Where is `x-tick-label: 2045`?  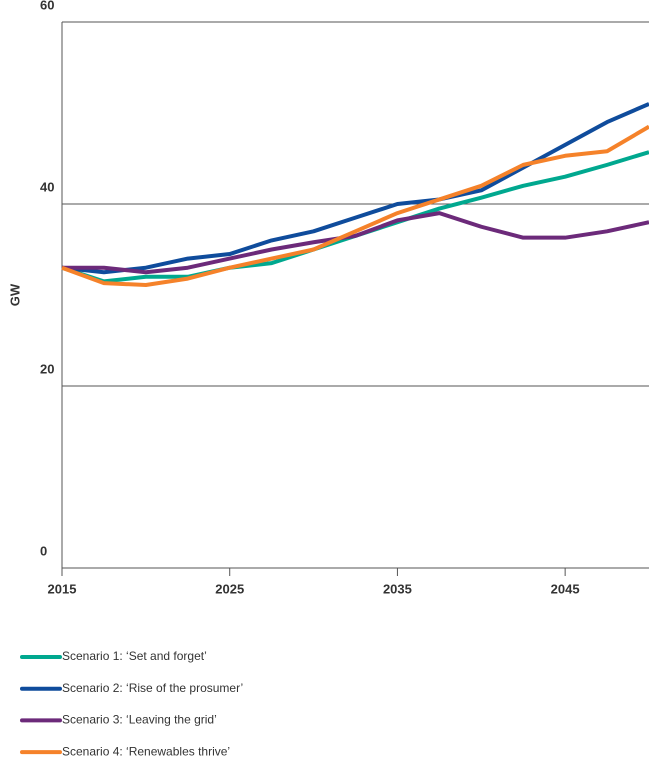
x-tick-label: 2045 is located at coordinates (565, 588).